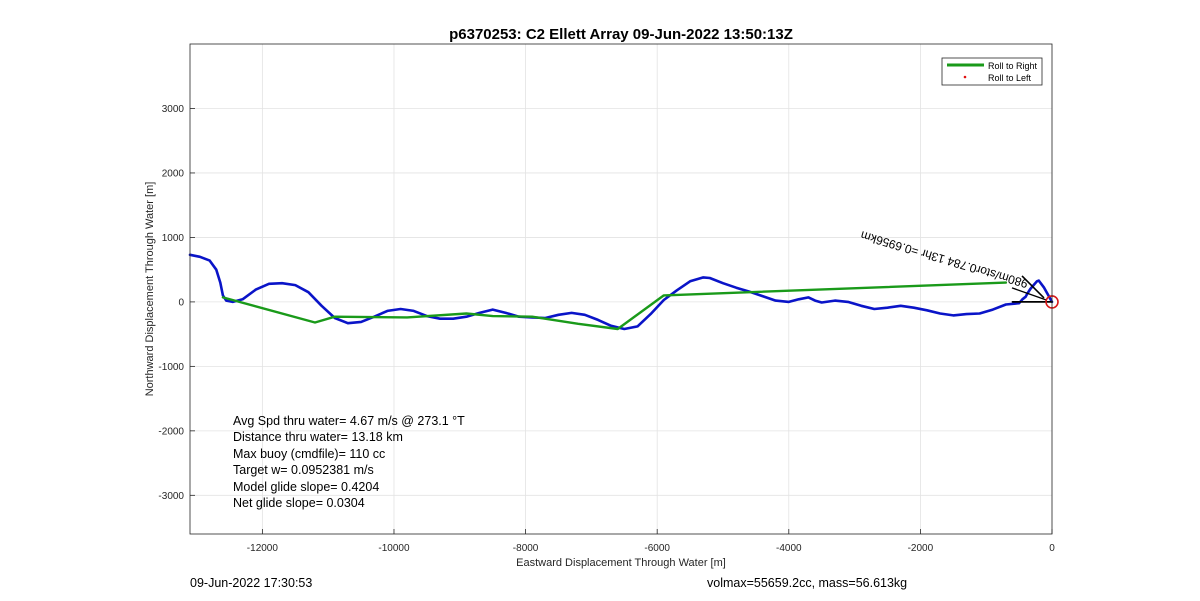 This screenshot has width=1200, height=601. What do you see at coordinates (657, 548) in the screenshot?
I see `x-tick-label: -6000` at bounding box center [657, 548].